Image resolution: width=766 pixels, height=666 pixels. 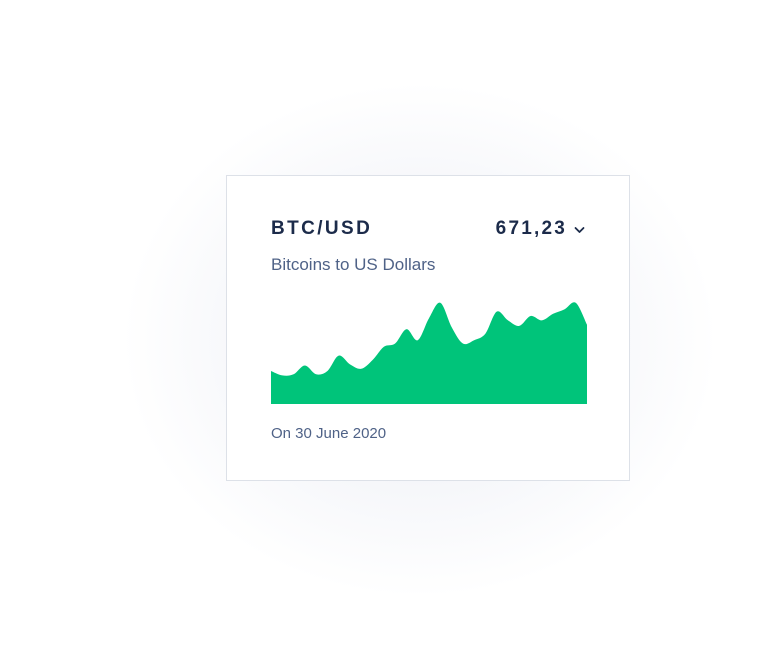 I want to click on chart-date-label: On 30 June 2020, so click(x=329, y=433).